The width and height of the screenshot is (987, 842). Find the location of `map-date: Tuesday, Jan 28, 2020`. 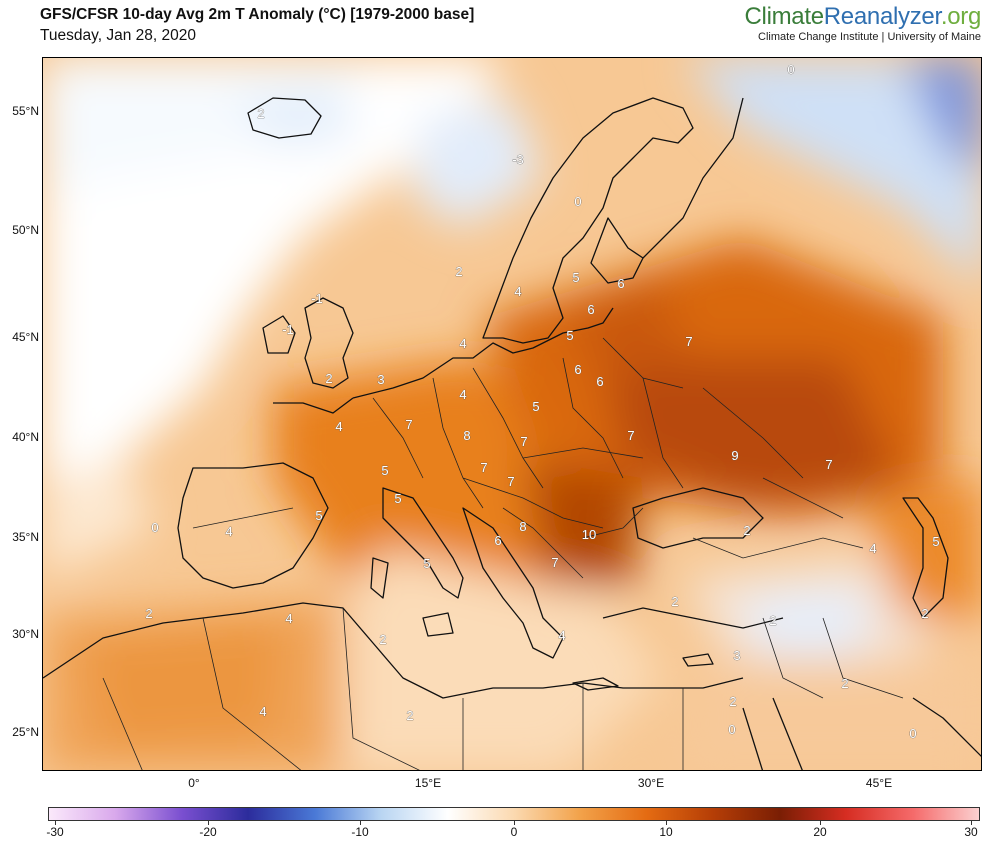

map-date: Tuesday, Jan 28, 2020 is located at coordinates (118, 35).